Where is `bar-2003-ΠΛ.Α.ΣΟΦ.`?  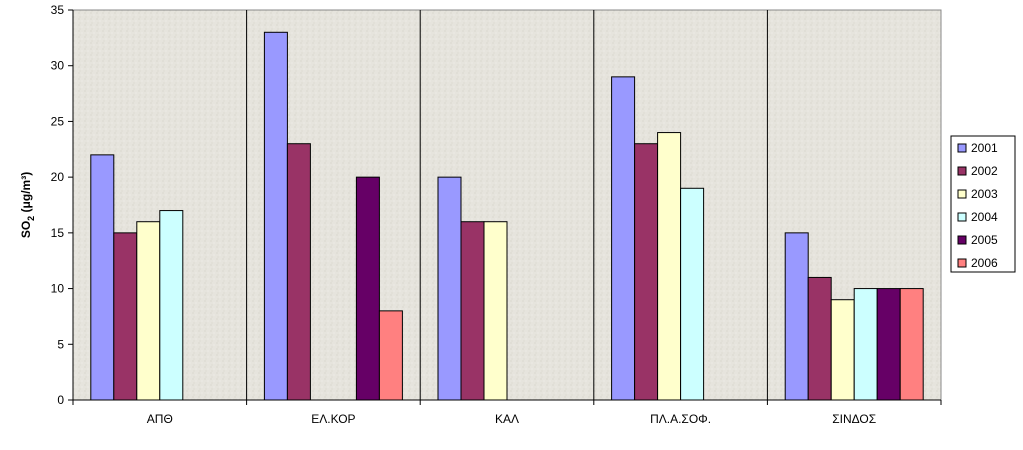
bar-2003-ΠΛ.Α.ΣΟΦ. is located at coordinates (669, 266).